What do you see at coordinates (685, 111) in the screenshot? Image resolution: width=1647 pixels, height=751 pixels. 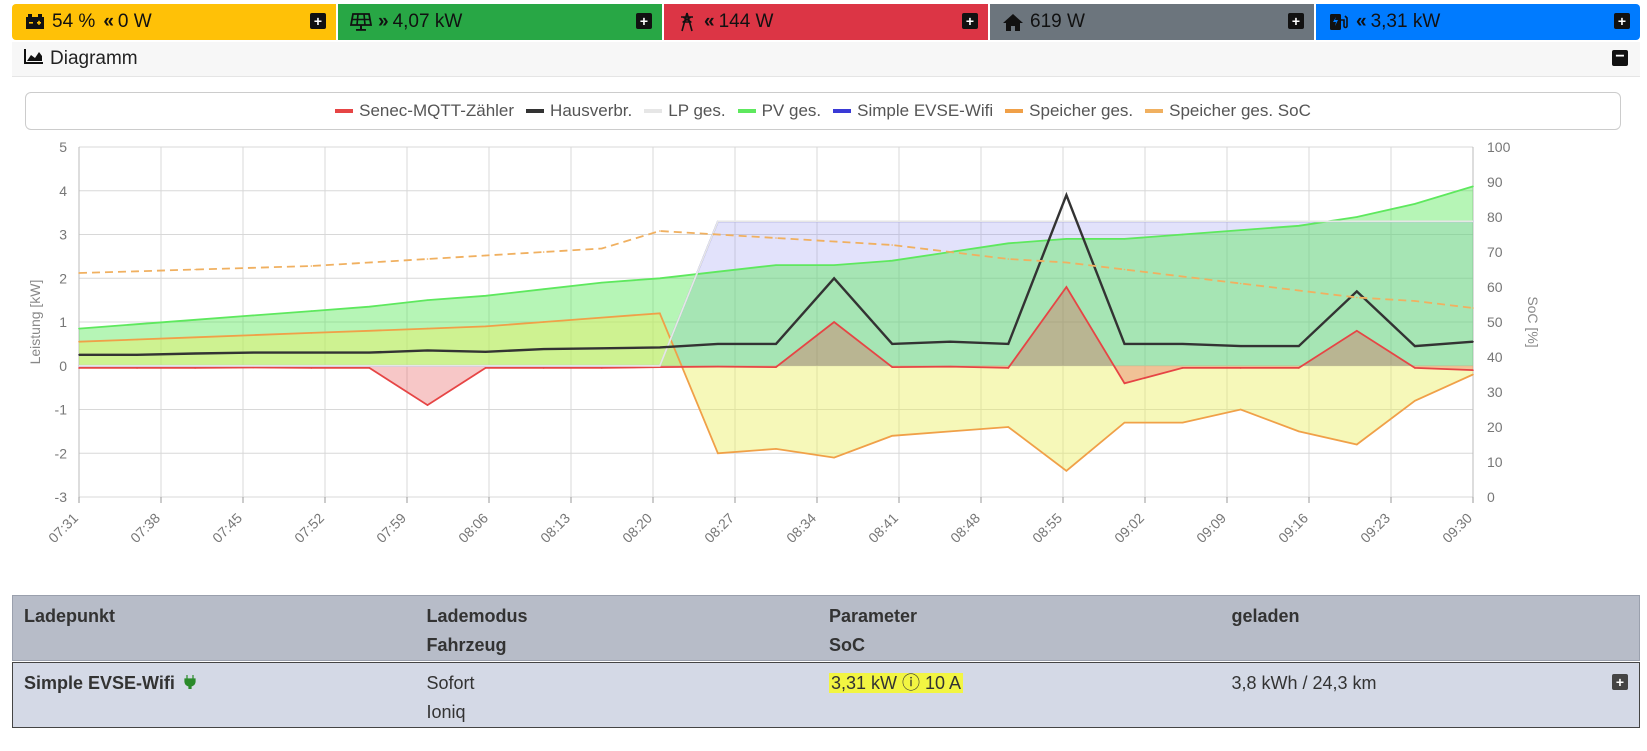 I see `legend-item-lp-ges-: LP ges.` at bounding box center [685, 111].